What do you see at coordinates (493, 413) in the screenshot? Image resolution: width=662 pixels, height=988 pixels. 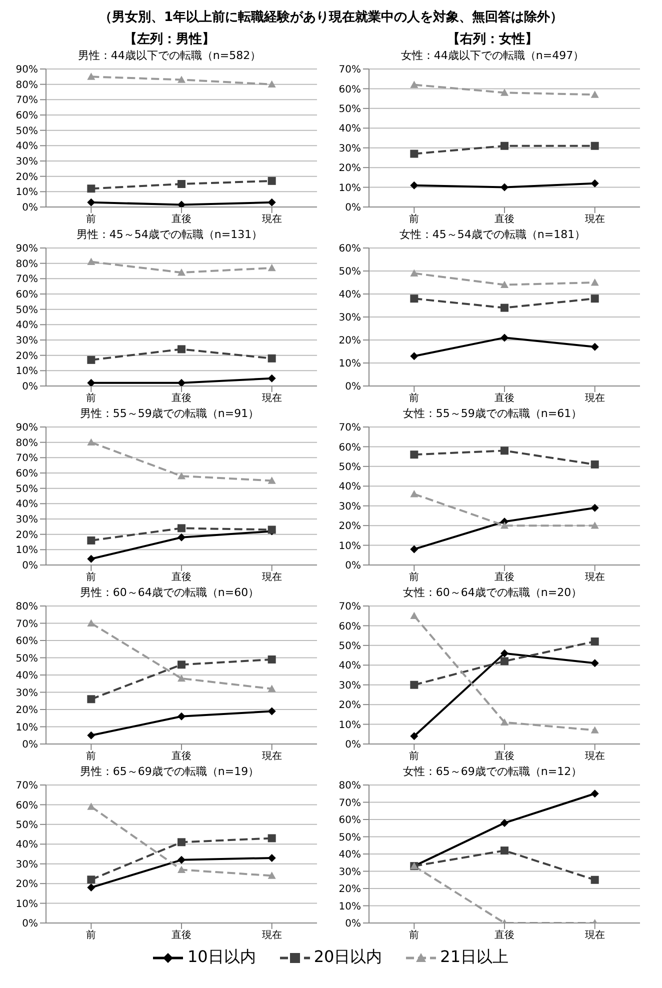 I see `chart-title: 女性：55～59歳での転職（n=61）` at bounding box center [493, 413].